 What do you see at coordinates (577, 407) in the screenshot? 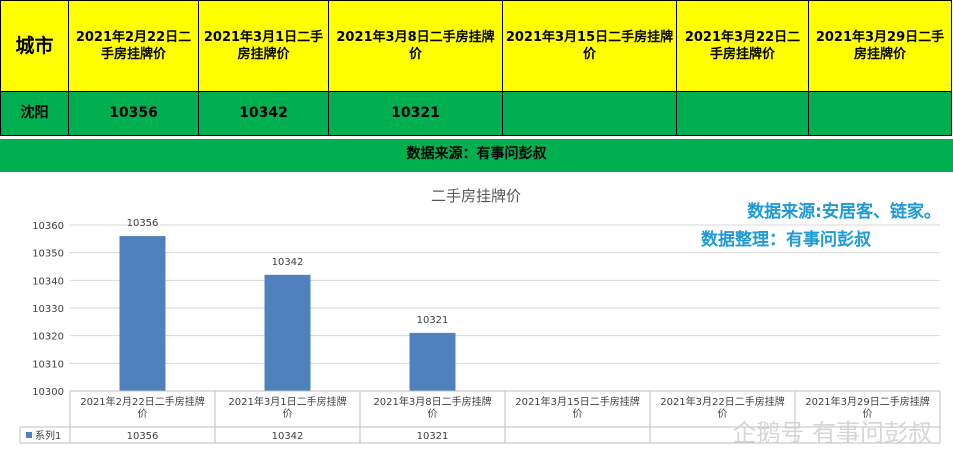
I see `x-tick-label: 2021年3月15日二手房挂牌价` at bounding box center [577, 407].